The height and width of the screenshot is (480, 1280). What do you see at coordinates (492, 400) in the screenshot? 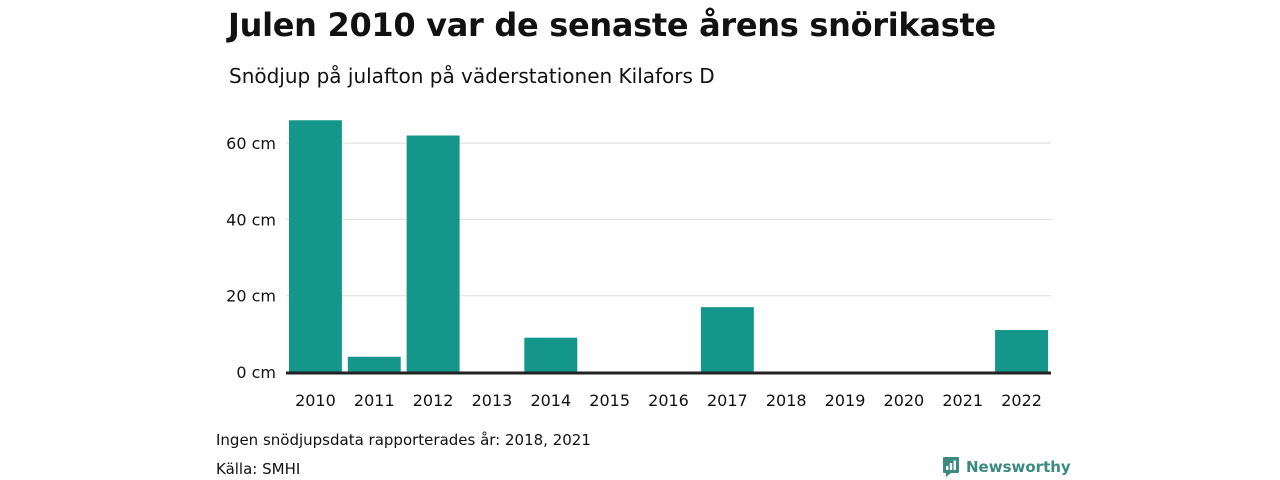
I see `x-tick-label: 2013` at bounding box center [492, 400].